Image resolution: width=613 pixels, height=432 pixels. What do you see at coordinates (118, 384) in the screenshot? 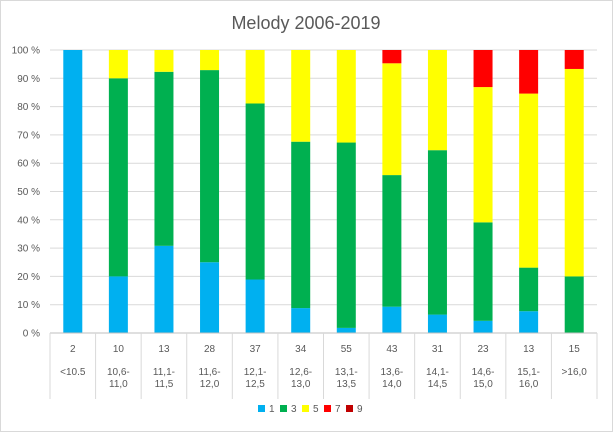
I see `category-label-cont: 11,0` at bounding box center [118, 384].